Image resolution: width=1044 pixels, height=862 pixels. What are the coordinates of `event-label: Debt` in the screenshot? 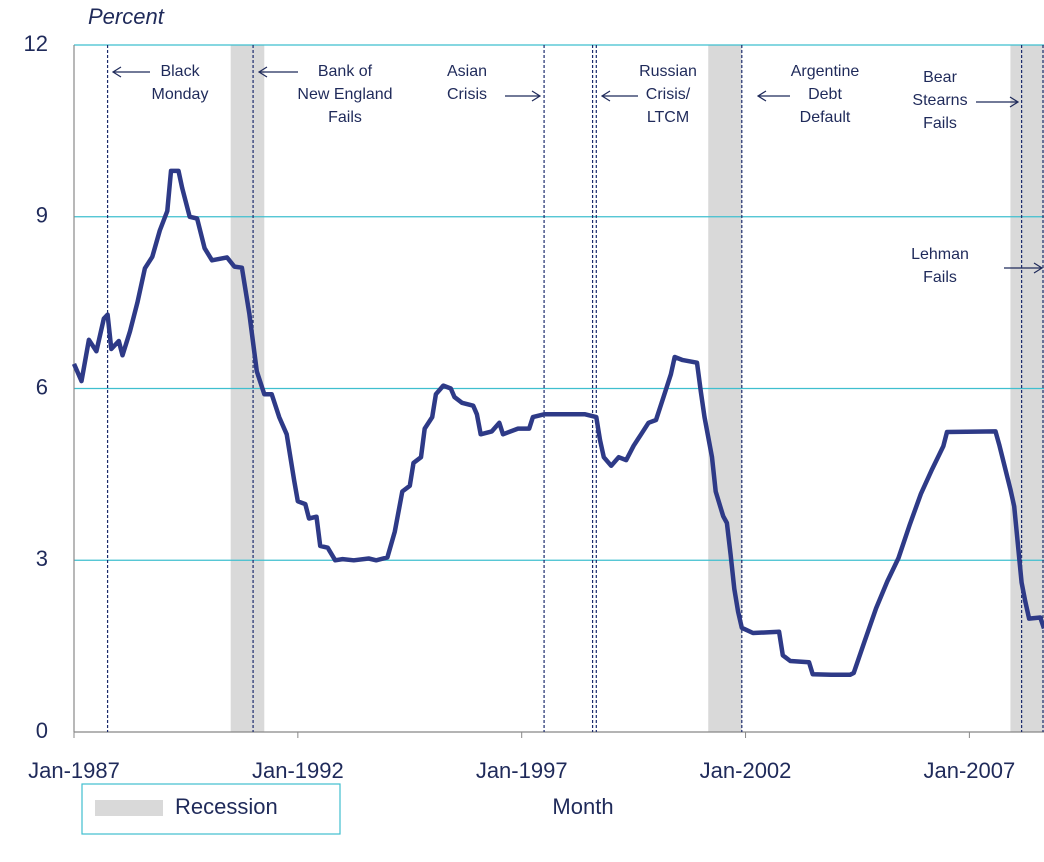 It's located at (825, 94).